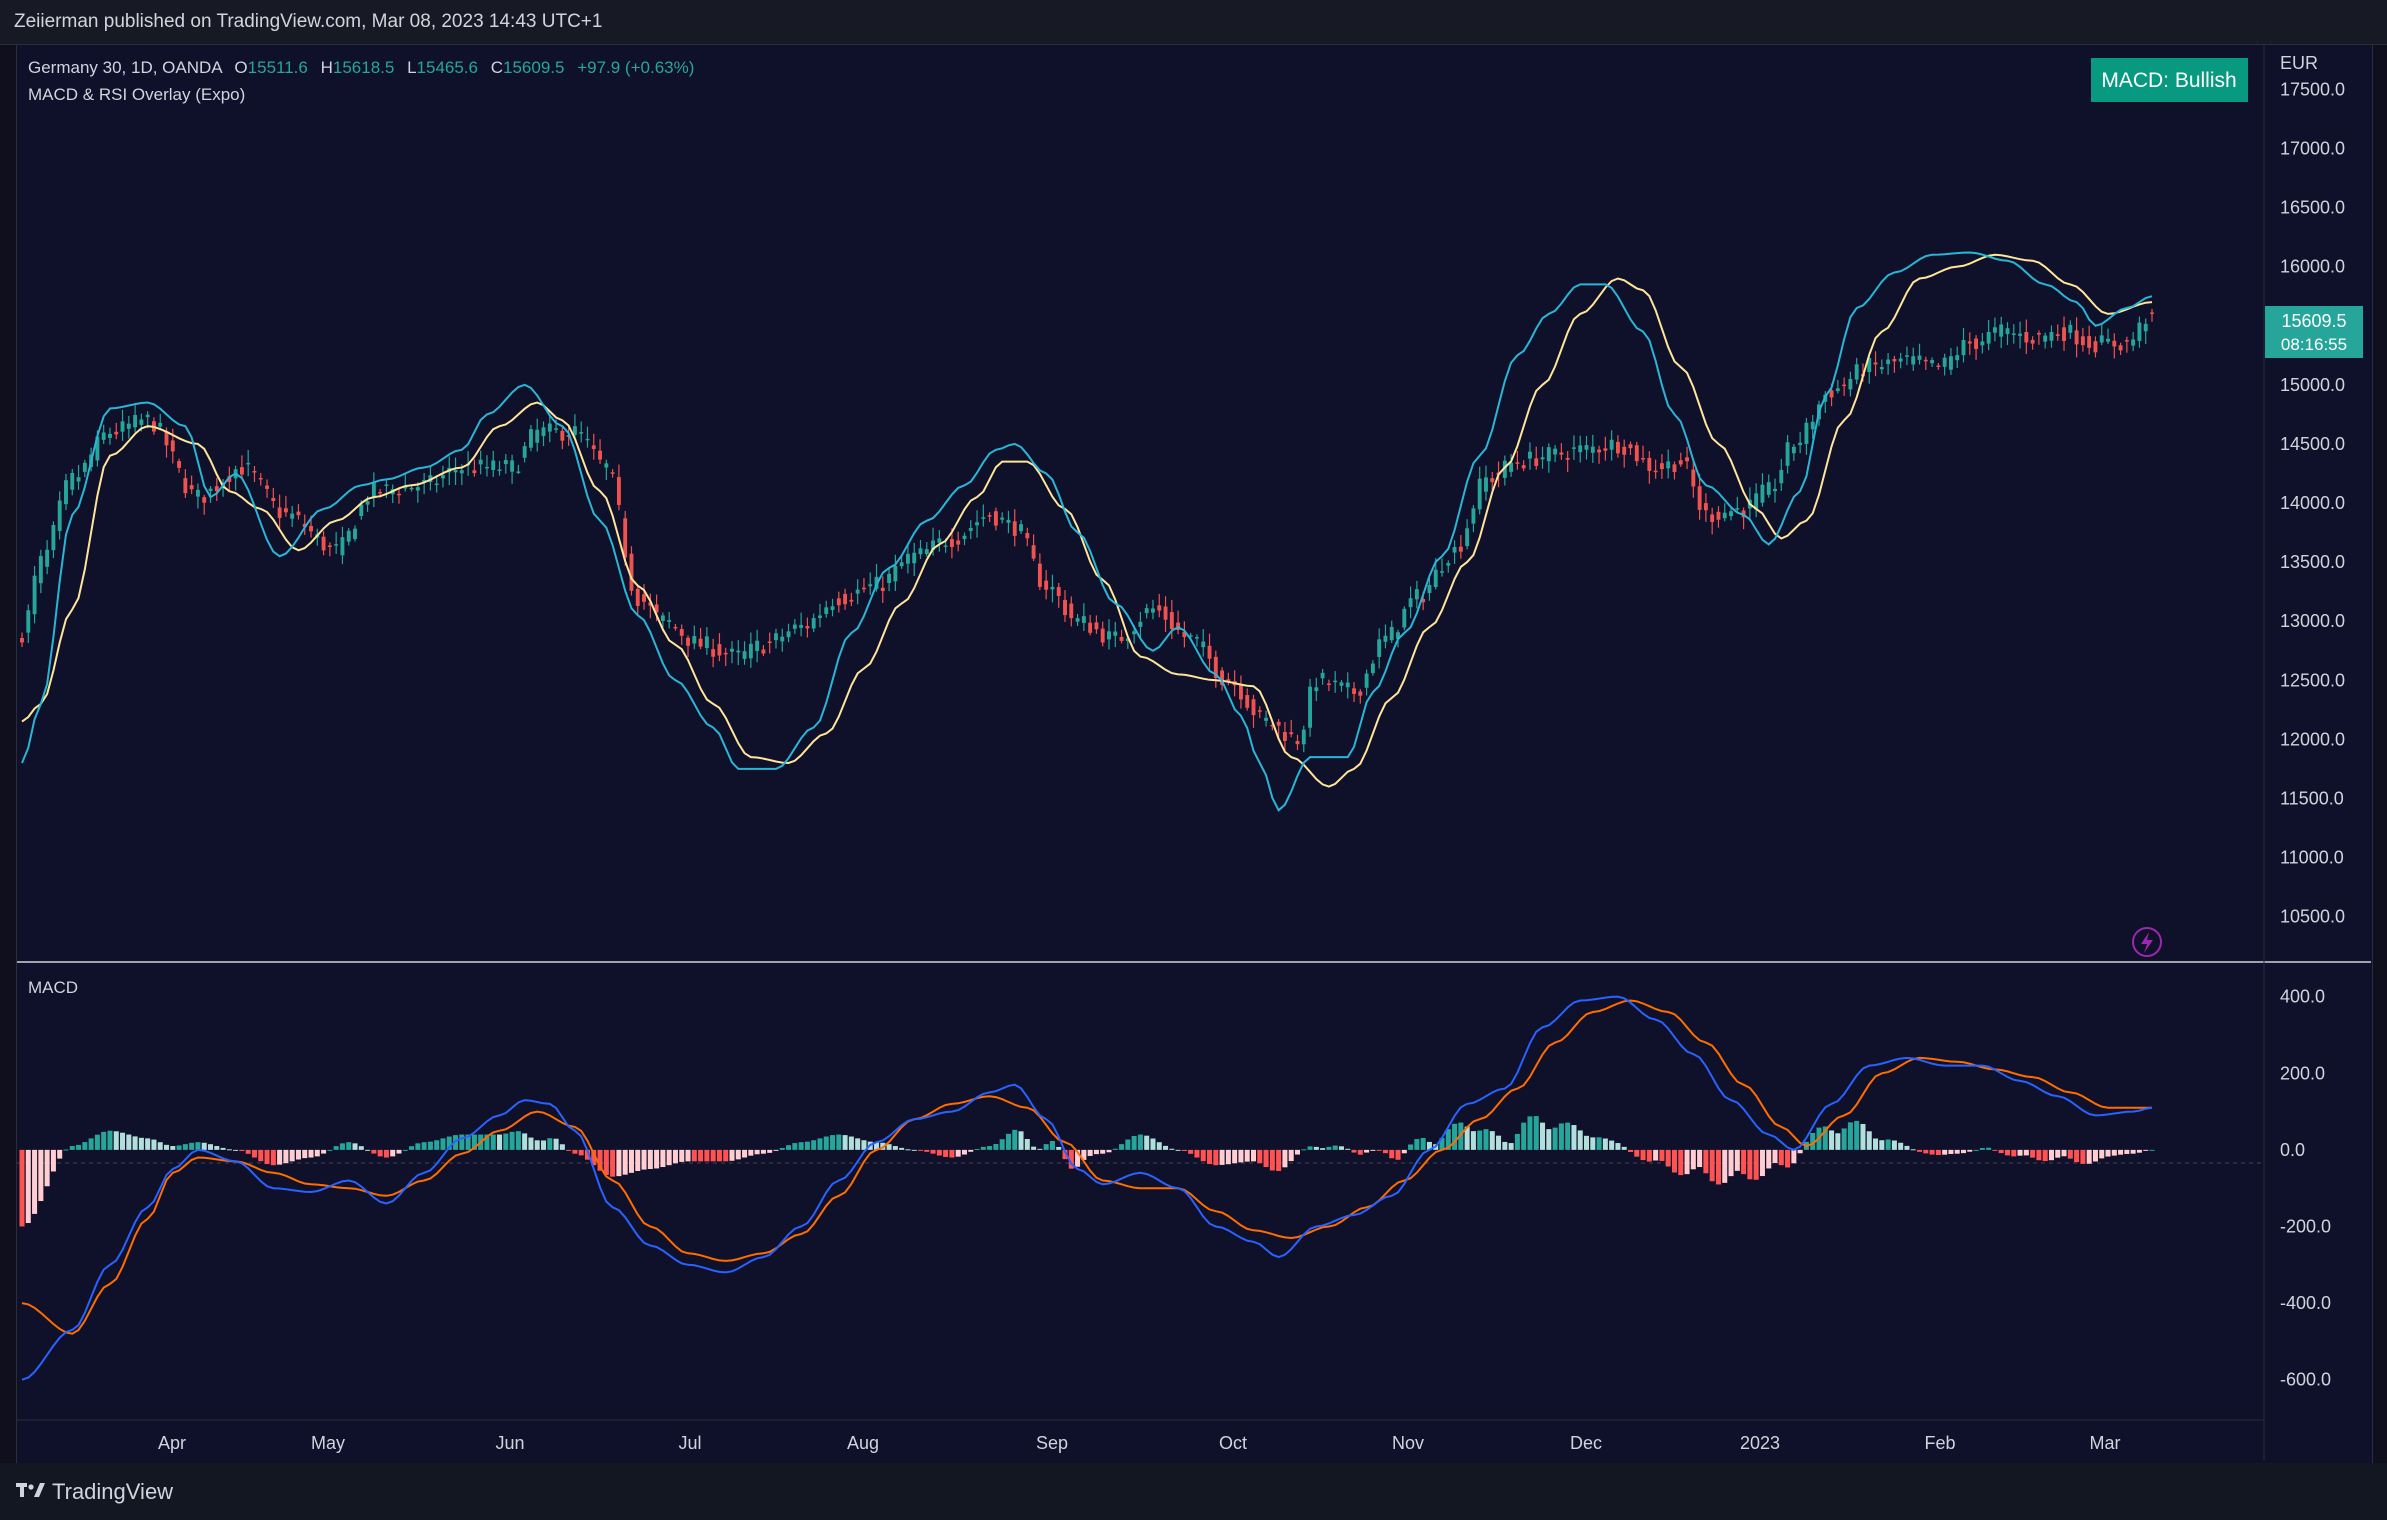 The image size is (2387, 1520). Describe the element at coordinates (2168, 80) in the screenshot. I see `status-badge: MACD: Bullish` at that location.